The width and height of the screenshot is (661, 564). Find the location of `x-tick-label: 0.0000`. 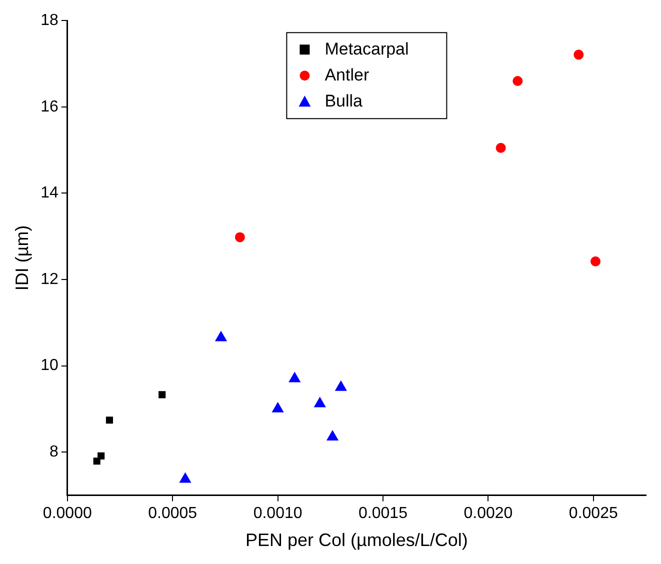

x-tick-label: 0.0000 is located at coordinates (67, 513).